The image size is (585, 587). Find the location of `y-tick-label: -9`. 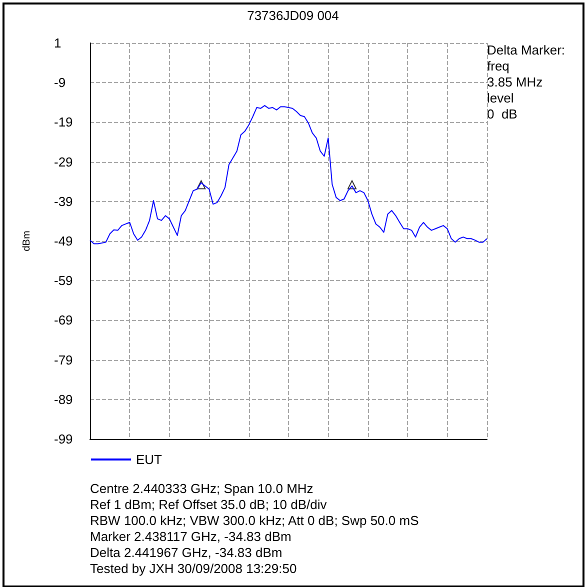

y-tick-label: -9 is located at coordinates (60, 82).